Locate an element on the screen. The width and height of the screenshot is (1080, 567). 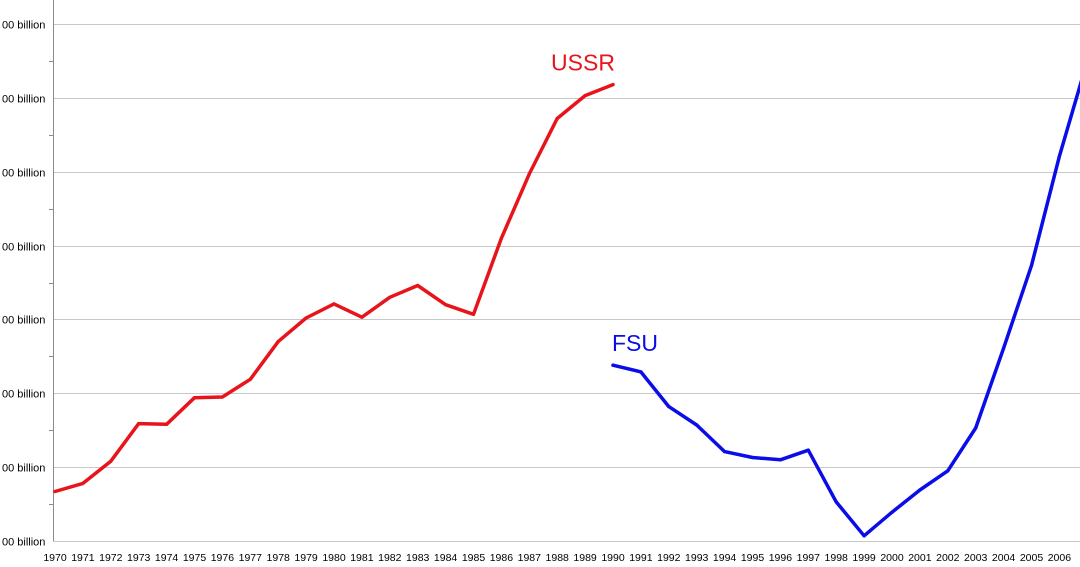
x-tick-label: 1981 is located at coordinates (362, 558).